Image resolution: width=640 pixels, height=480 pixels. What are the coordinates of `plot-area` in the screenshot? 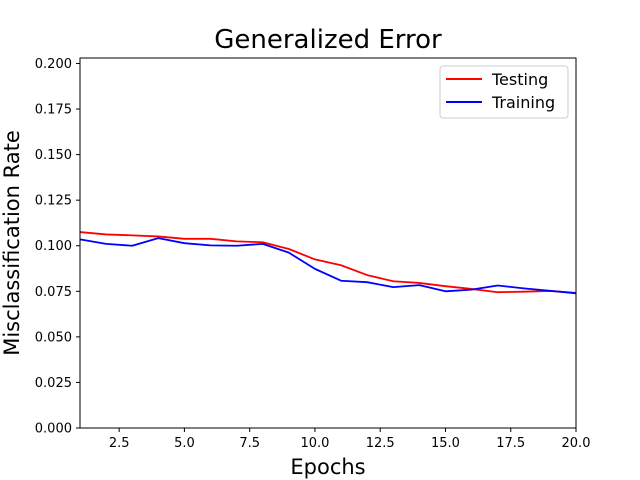 It's located at (328, 263).